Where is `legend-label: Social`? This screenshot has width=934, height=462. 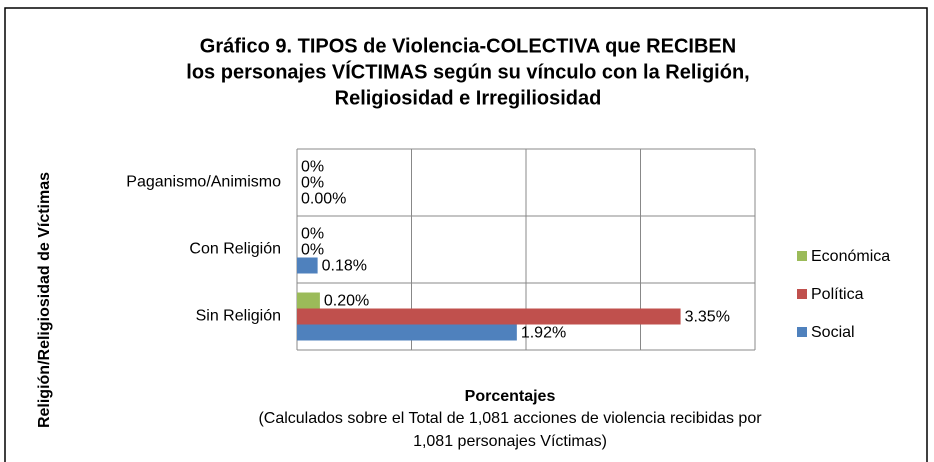 legend-label: Social is located at coordinates (833, 332).